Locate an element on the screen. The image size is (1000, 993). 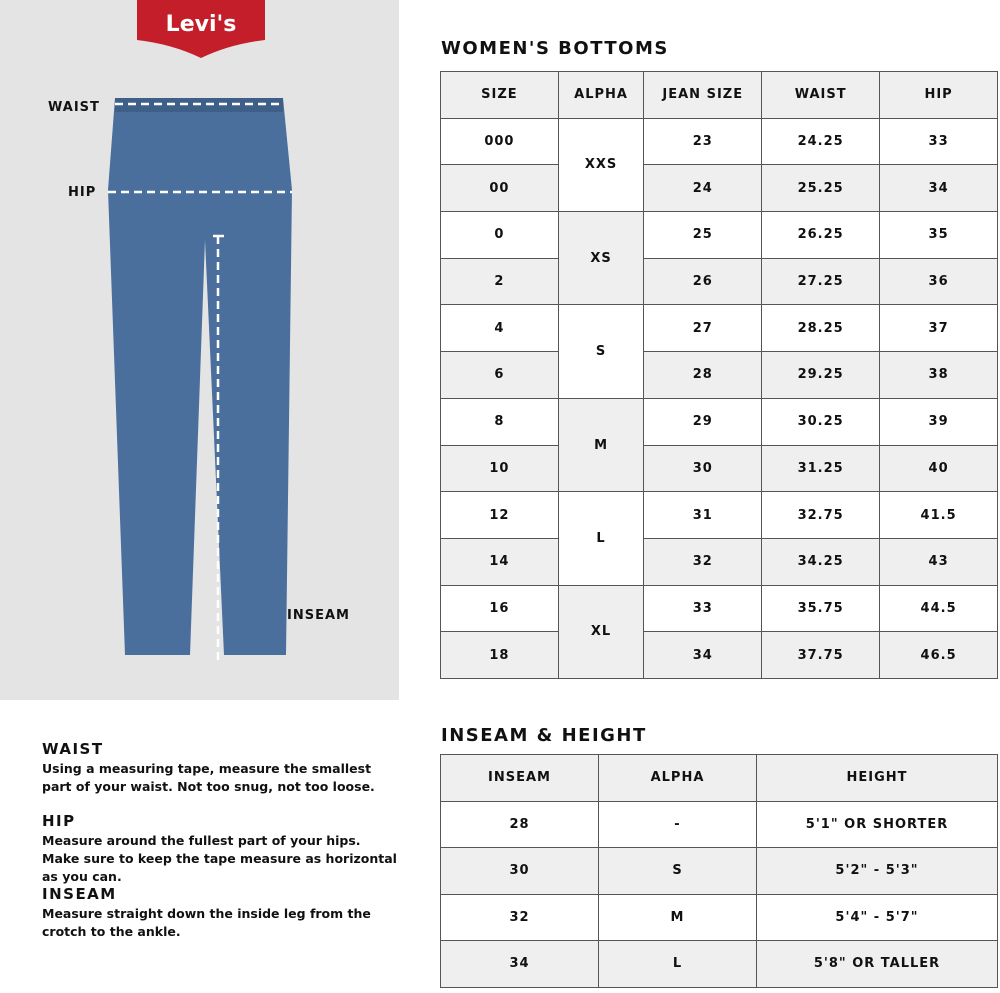
table-cell: 10 is located at coordinates (499, 468).